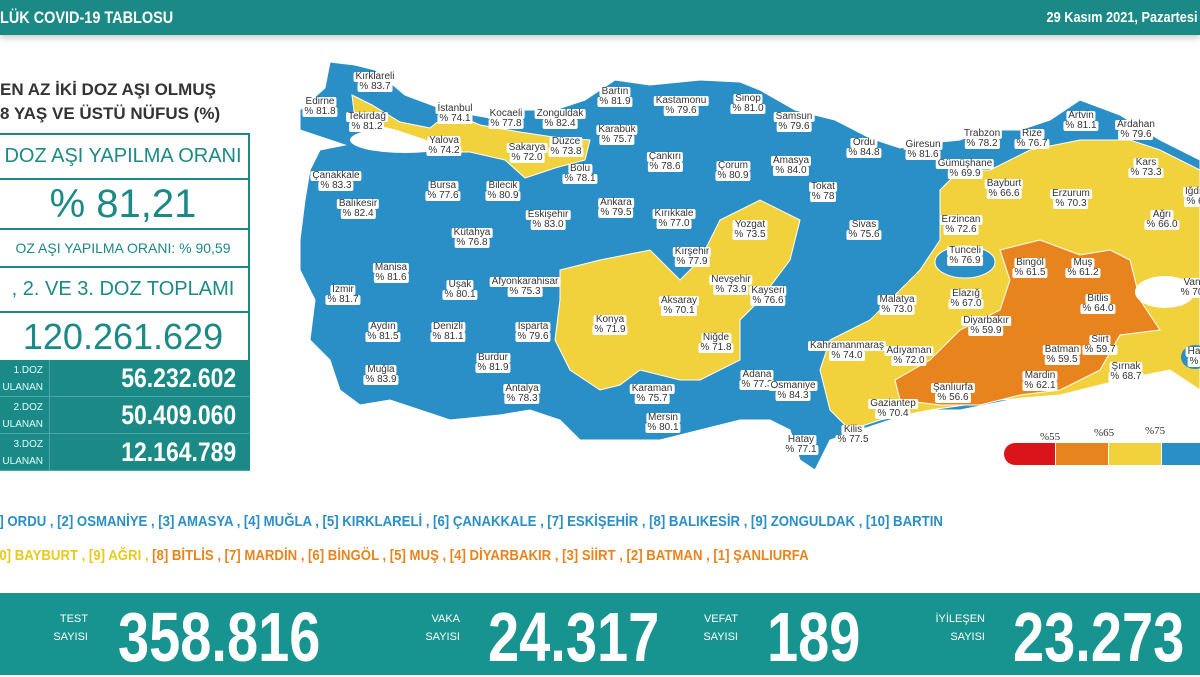 Image resolution: width=1200 pixels, height=677 pixels. I want to click on province-value: % 77.1, so click(801, 449).